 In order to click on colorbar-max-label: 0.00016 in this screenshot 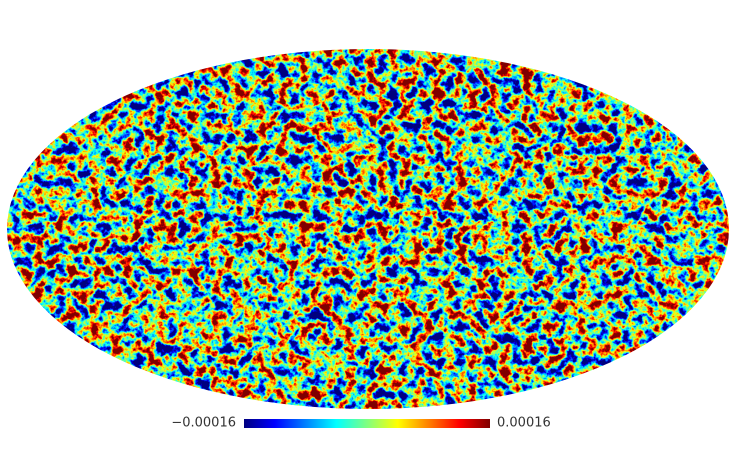, I will do `click(524, 423)`.